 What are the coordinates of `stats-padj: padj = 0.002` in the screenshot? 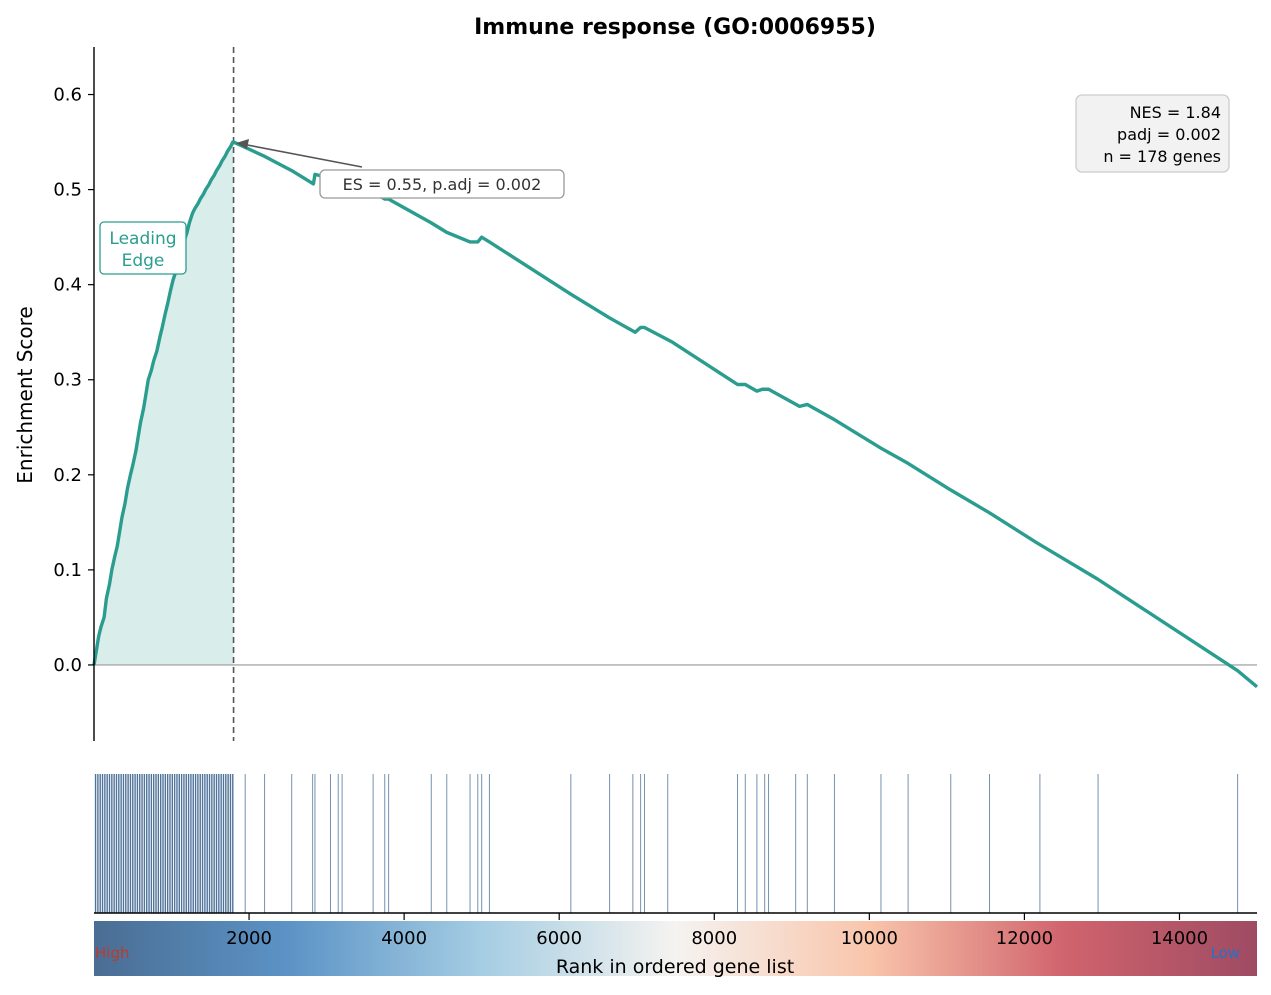 It's located at (1169, 134).